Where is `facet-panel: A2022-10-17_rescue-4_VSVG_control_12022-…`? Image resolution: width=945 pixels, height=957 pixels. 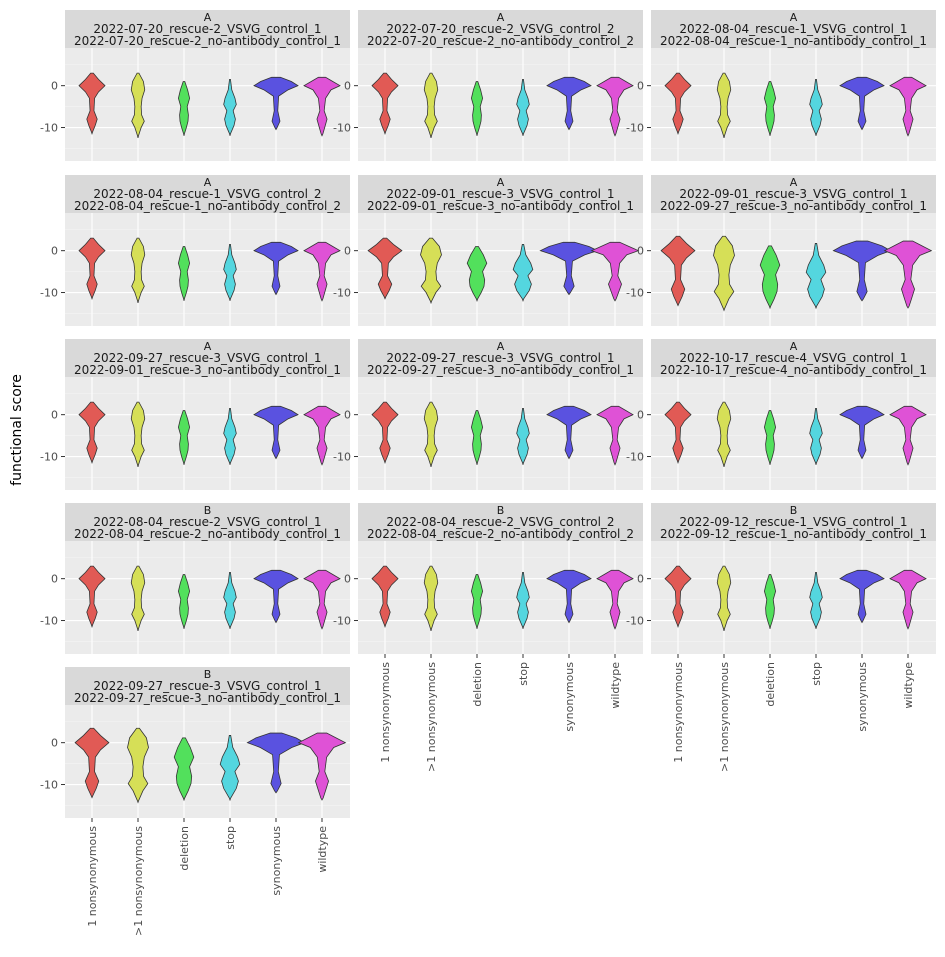
facet-panel: A2022-10-17_rescue-4_VSVG_control_12022-… is located at coordinates (781, 414).